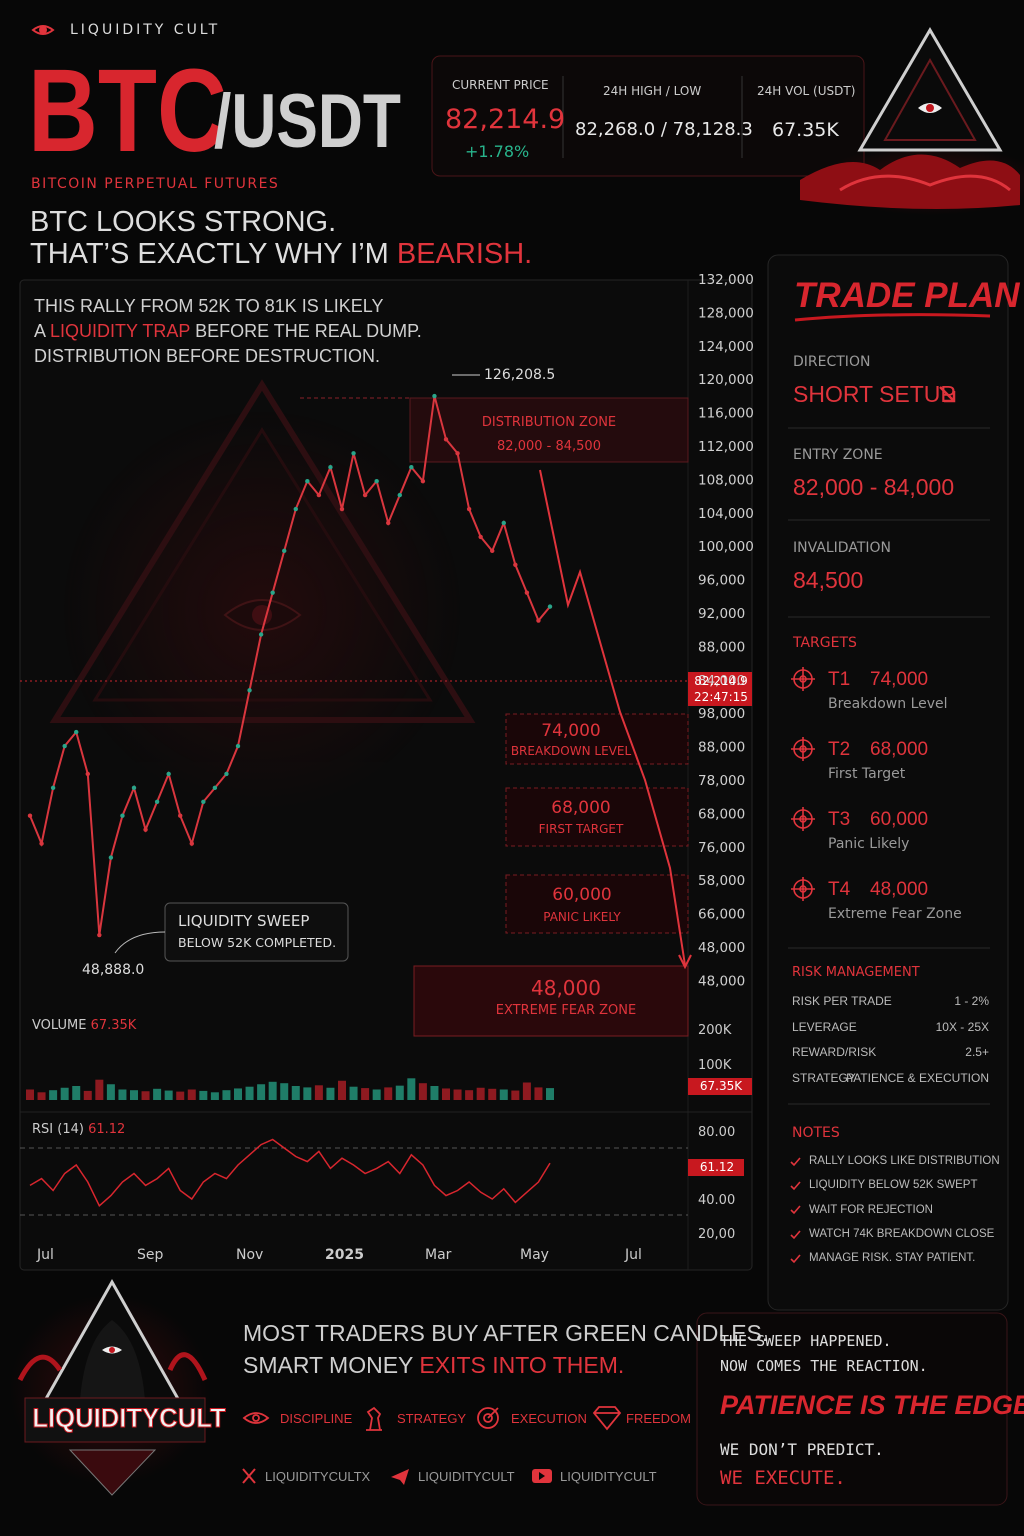 The image size is (1024, 1536). Describe the element at coordinates (834, 1052) in the screenshot. I see `risk-label: REWARD/RISK` at that location.